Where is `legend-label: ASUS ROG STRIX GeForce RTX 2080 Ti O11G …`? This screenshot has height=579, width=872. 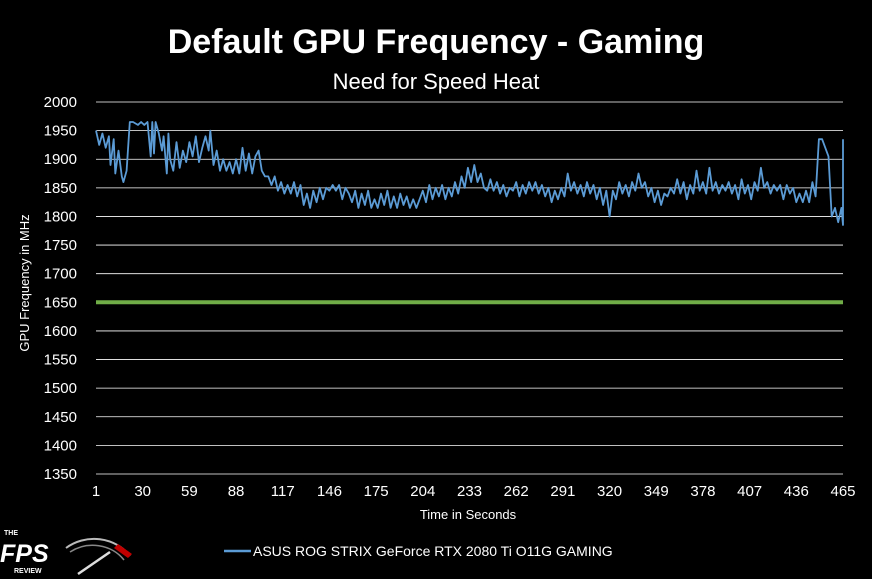
legend-label: ASUS ROG STRIX GeForce RTX 2080 Ti O11G … is located at coordinates (433, 551).